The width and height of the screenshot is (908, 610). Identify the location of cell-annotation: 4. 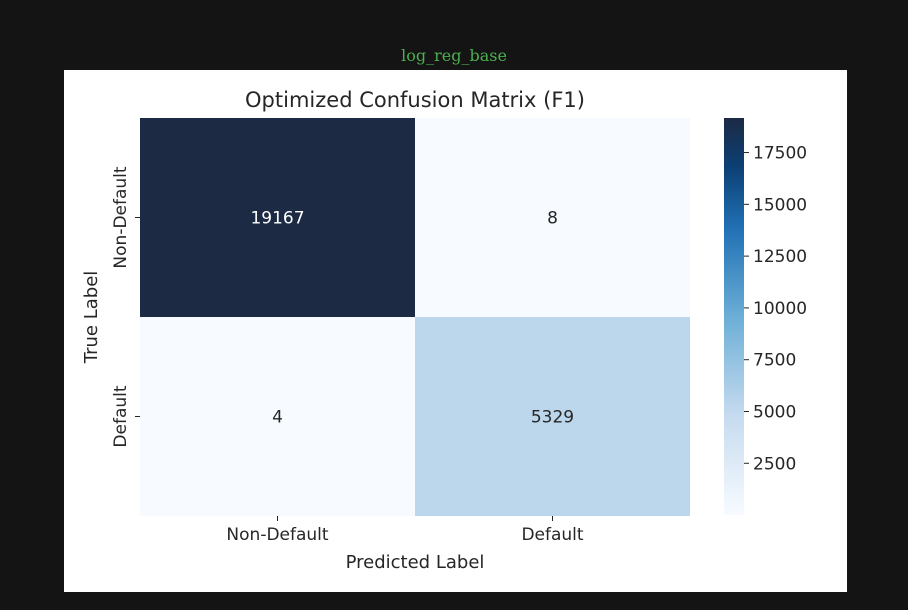
(277, 418).